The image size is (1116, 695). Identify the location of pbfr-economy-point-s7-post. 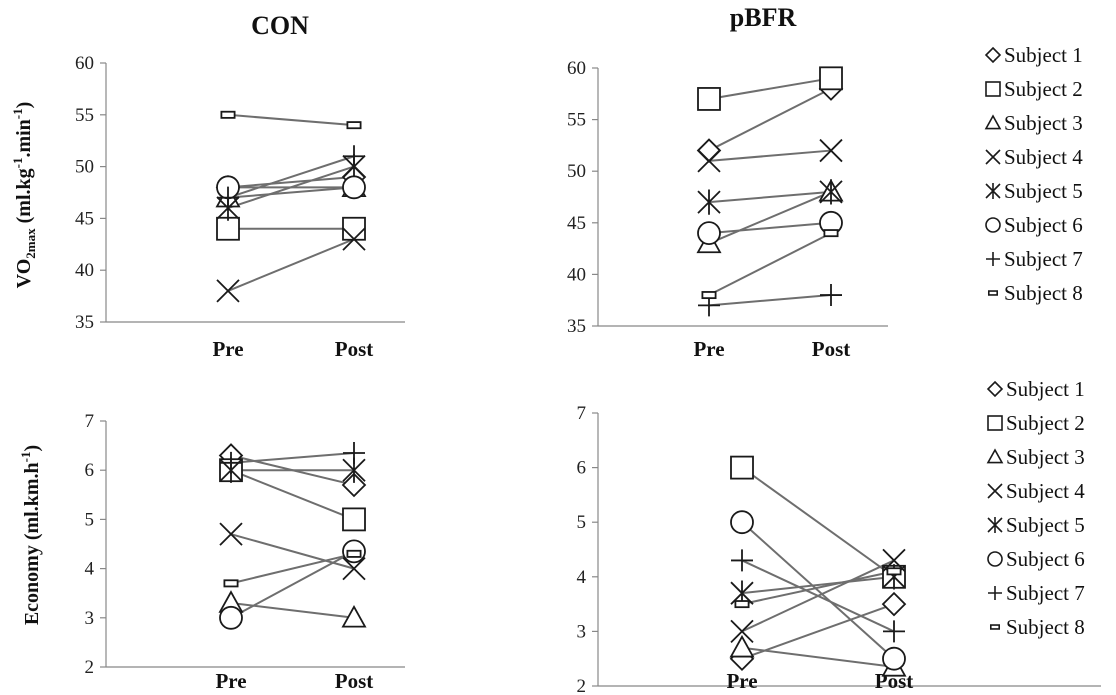
(894, 631).